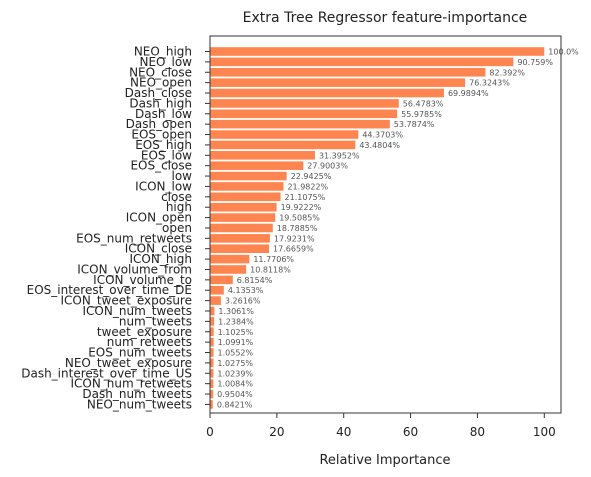  Describe the element at coordinates (235, 384) in the screenshot. I see `data-label: 1.0084%` at that location.